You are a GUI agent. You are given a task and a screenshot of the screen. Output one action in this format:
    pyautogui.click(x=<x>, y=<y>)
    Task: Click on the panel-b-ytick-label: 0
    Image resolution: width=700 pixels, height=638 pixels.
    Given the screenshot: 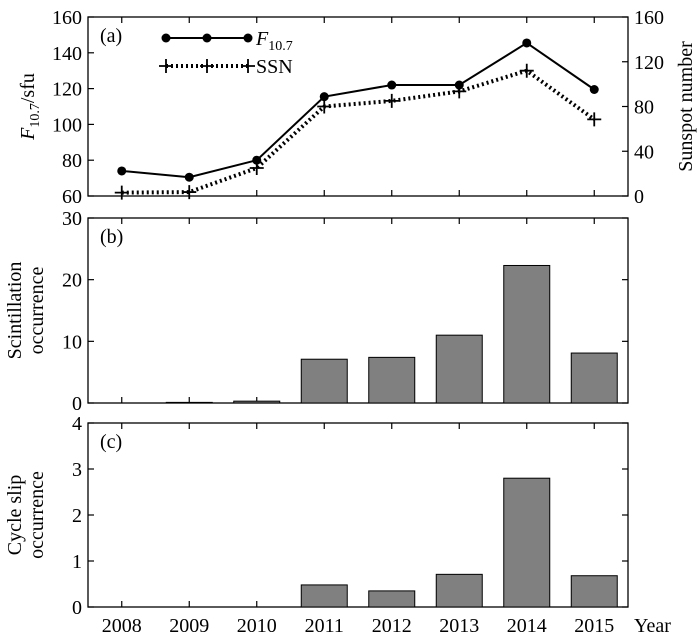 What is the action you would take?
    pyautogui.click(x=77, y=404)
    